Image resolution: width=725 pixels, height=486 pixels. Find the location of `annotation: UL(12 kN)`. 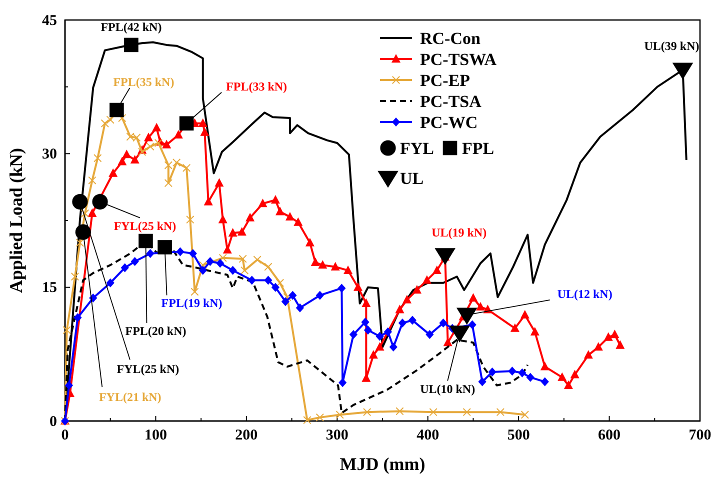

annotation: UL(12 kN) is located at coordinates (584, 293).